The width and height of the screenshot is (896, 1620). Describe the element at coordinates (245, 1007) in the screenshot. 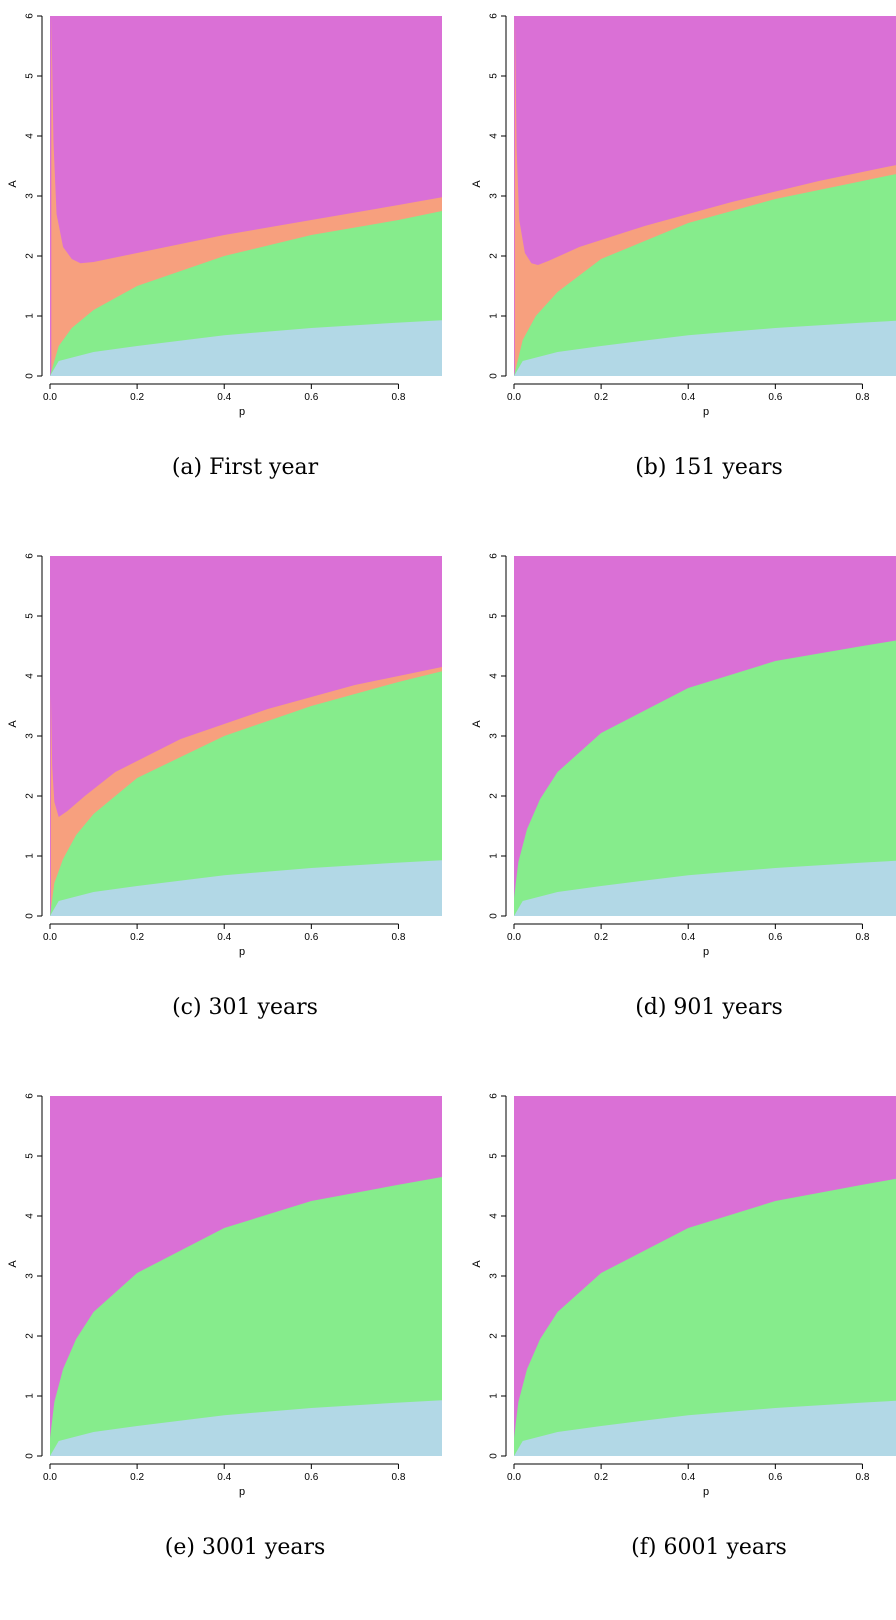

I see `caption-c: (c) 301 years` at that location.